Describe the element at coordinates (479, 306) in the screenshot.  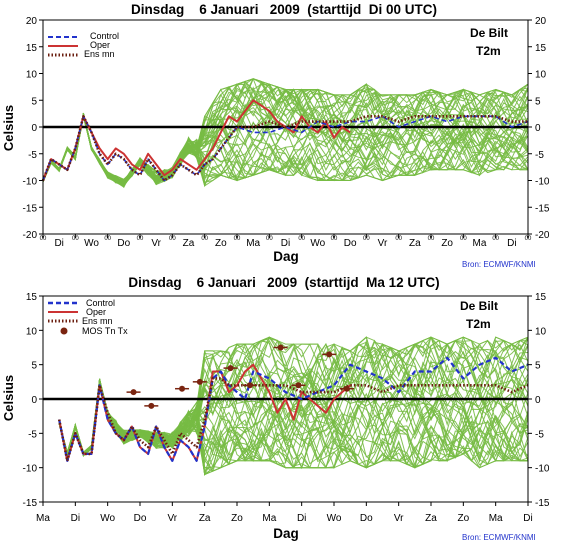
I see `chart2-station: De Bilt` at that location.